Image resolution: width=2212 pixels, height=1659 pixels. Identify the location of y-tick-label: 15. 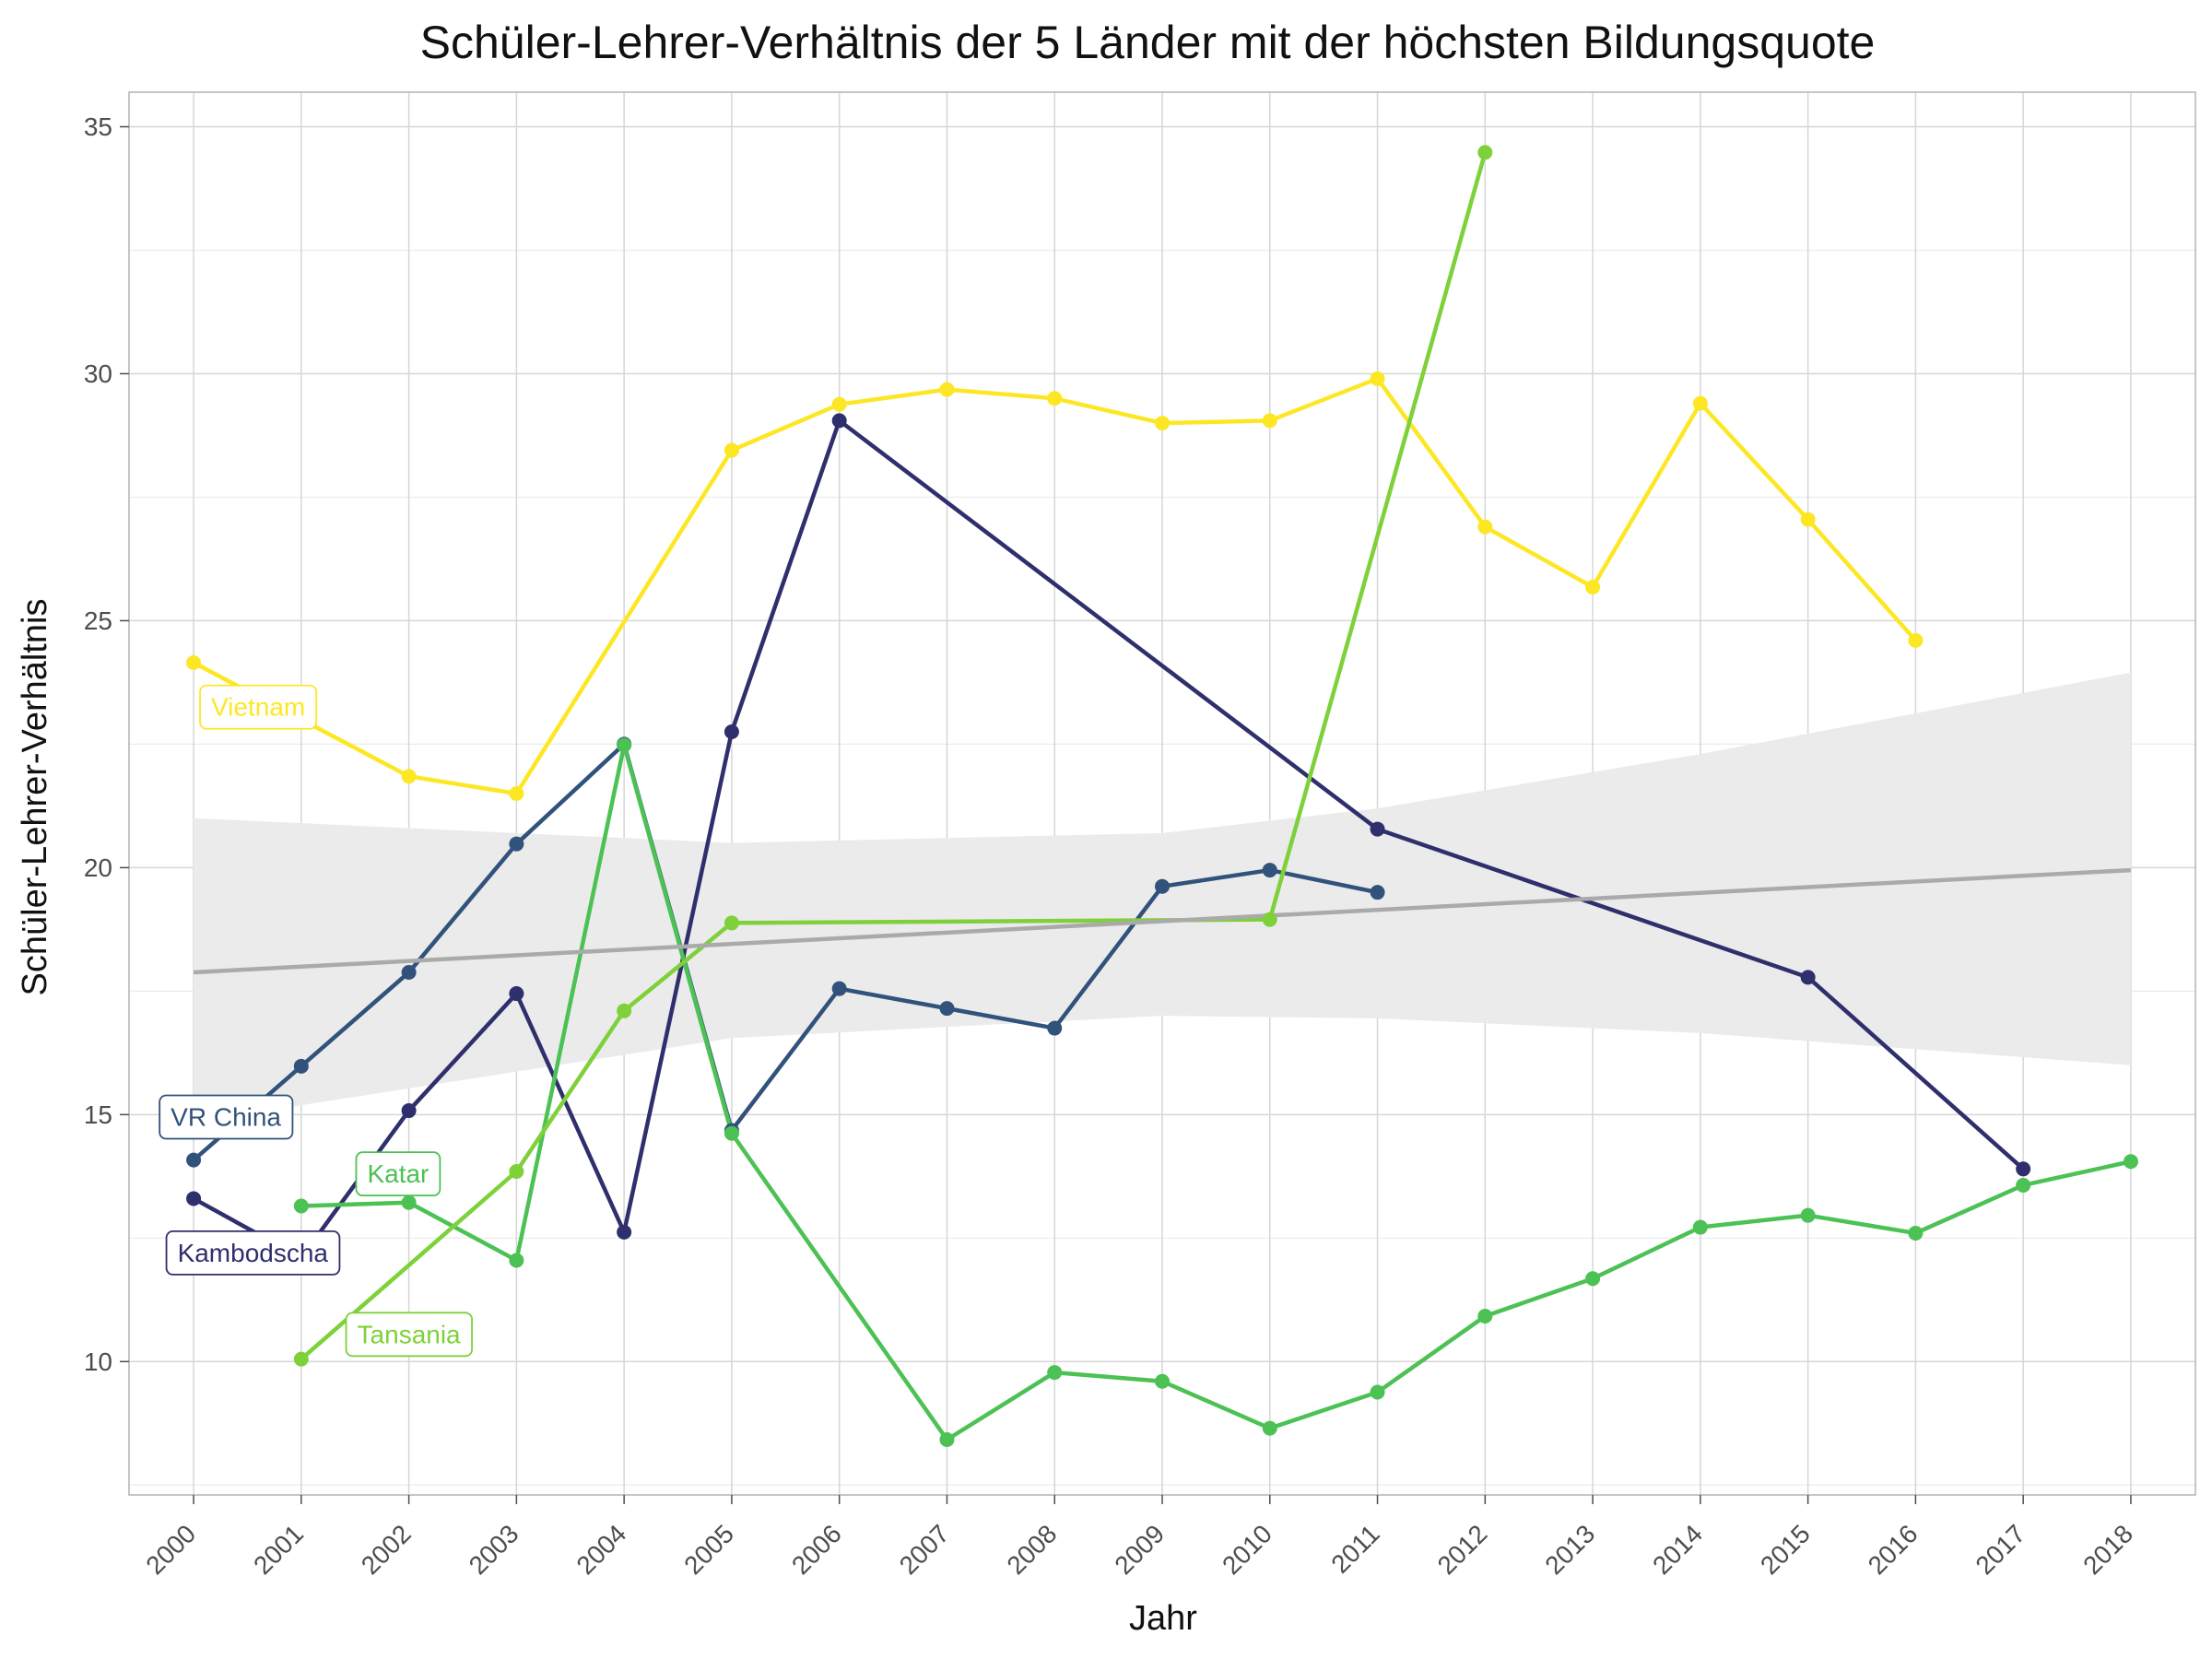
(98, 1114).